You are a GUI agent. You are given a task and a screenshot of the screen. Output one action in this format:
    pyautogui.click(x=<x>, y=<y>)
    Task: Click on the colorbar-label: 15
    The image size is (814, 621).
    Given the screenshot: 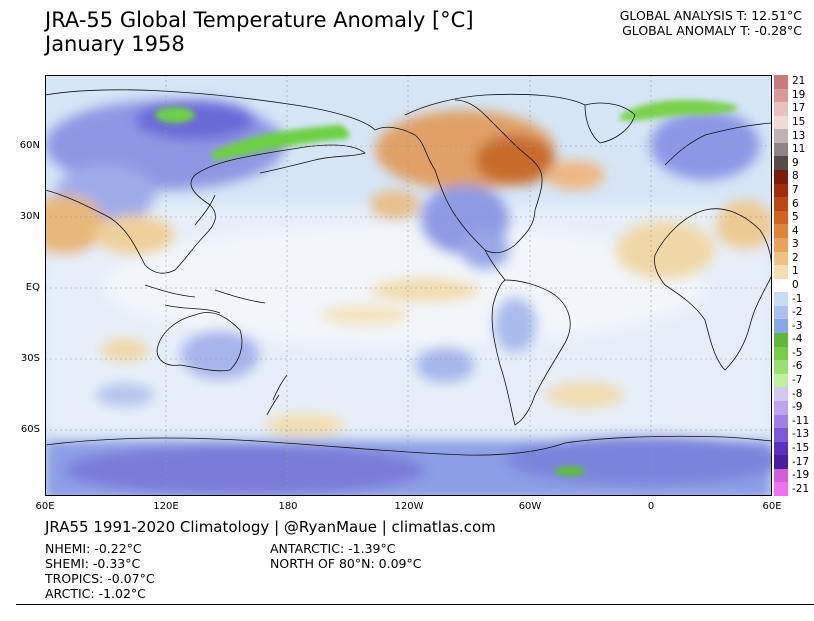 What is the action you would take?
    pyautogui.click(x=799, y=122)
    